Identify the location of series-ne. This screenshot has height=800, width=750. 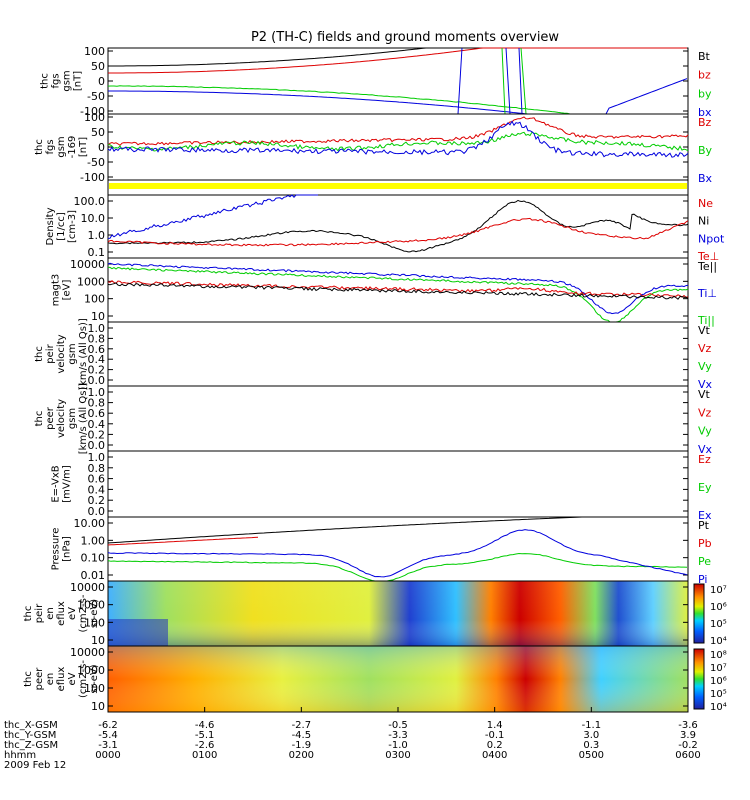
(398, 232).